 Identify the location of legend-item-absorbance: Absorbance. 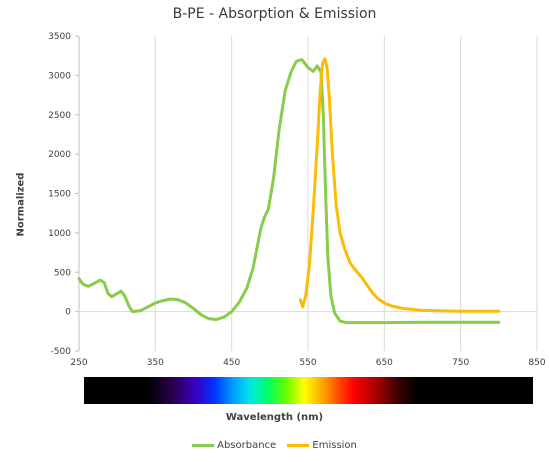
(234, 445).